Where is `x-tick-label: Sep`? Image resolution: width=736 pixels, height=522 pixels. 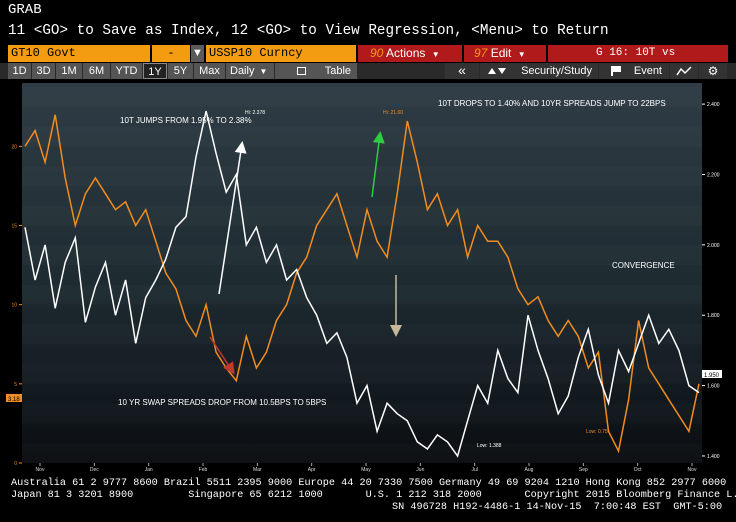 x-tick-label: Sep is located at coordinates (583, 470).